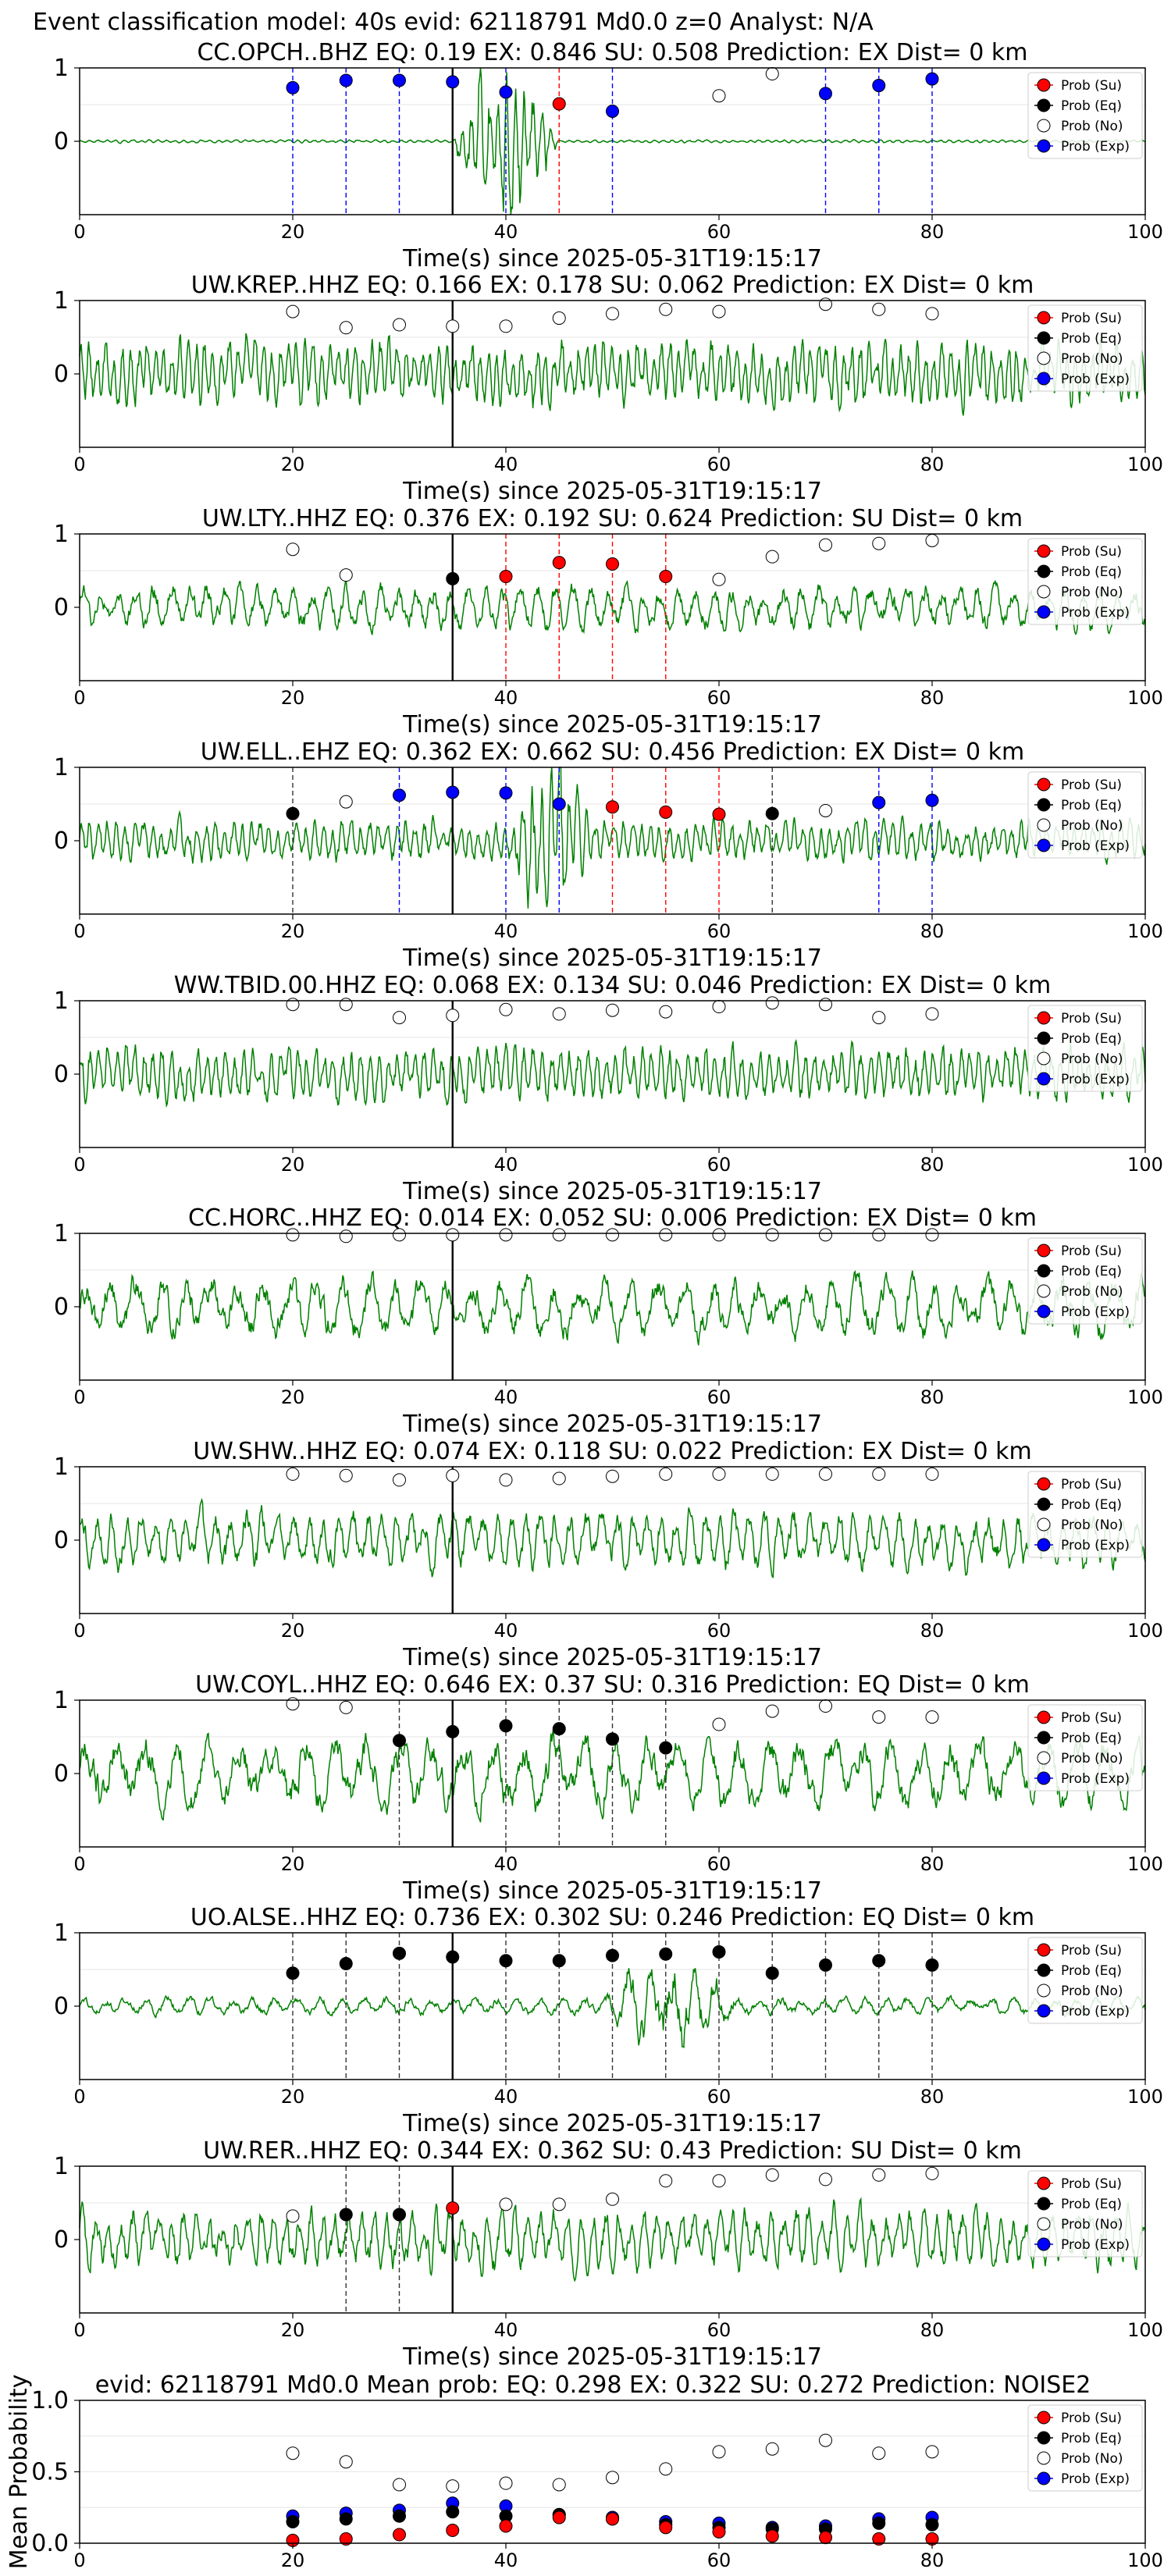  Describe the element at coordinates (1085, 1747) in the screenshot. I see `legend-box` at that location.